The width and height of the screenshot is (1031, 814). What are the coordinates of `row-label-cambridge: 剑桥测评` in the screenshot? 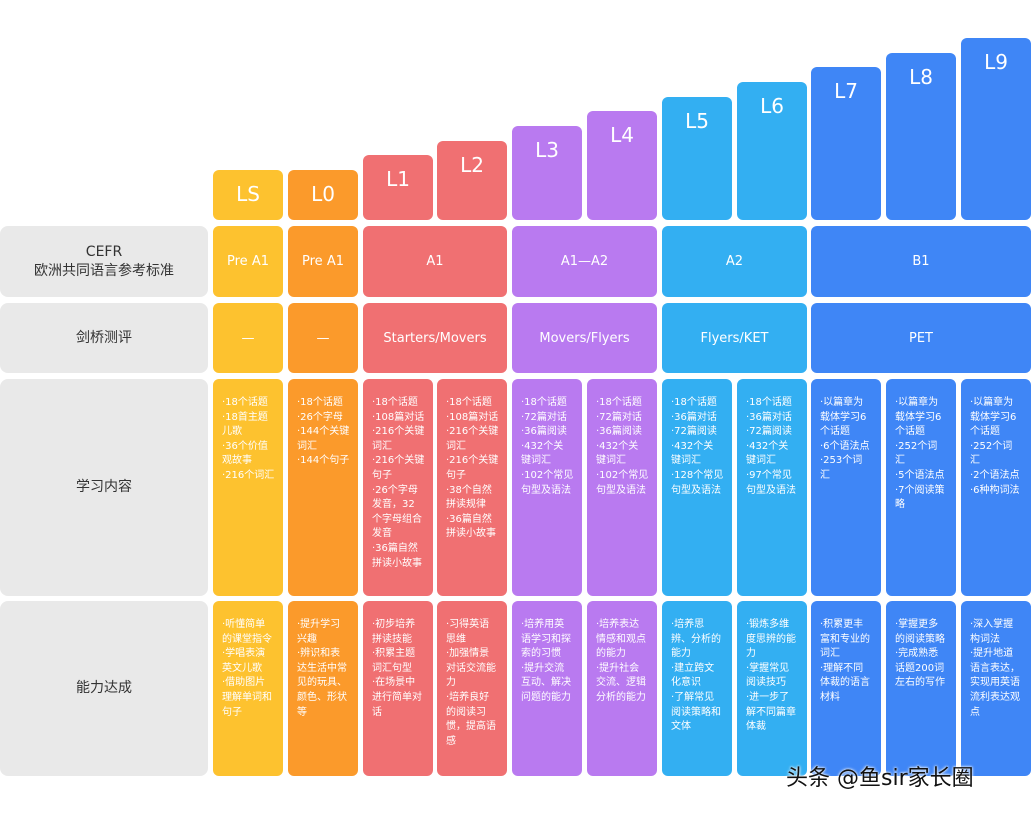 It's located at (104, 338).